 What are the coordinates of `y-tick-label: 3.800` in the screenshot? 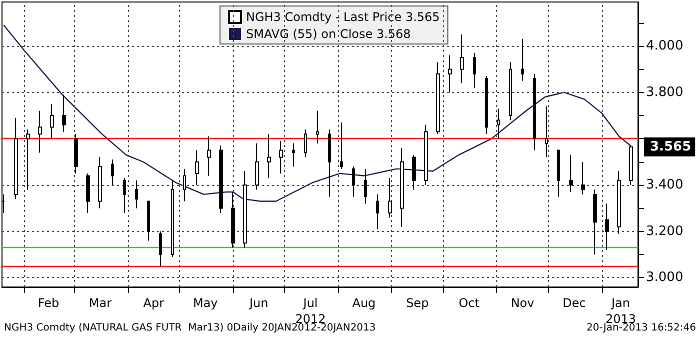 It's located at (665, 92).